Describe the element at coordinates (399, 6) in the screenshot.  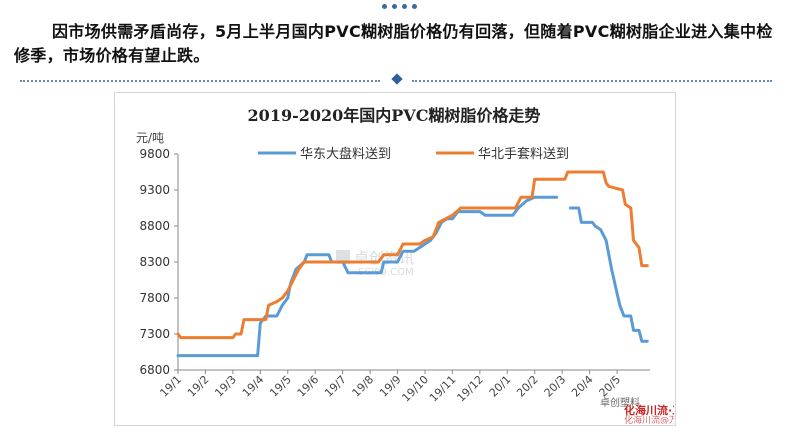
I see `page-indicator-dots` at that location.